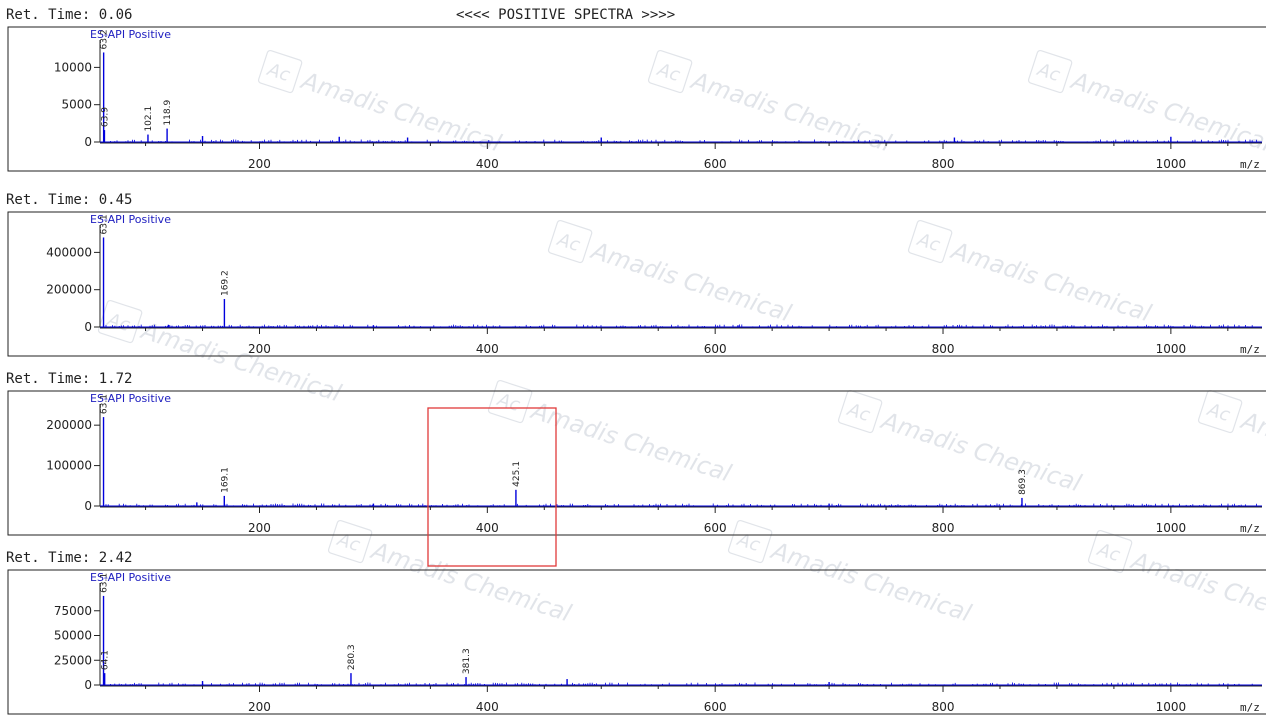 The height and width of the screenshot is (720, 1266). I want to click on y-tick-label: 400000, so click(69, 252).